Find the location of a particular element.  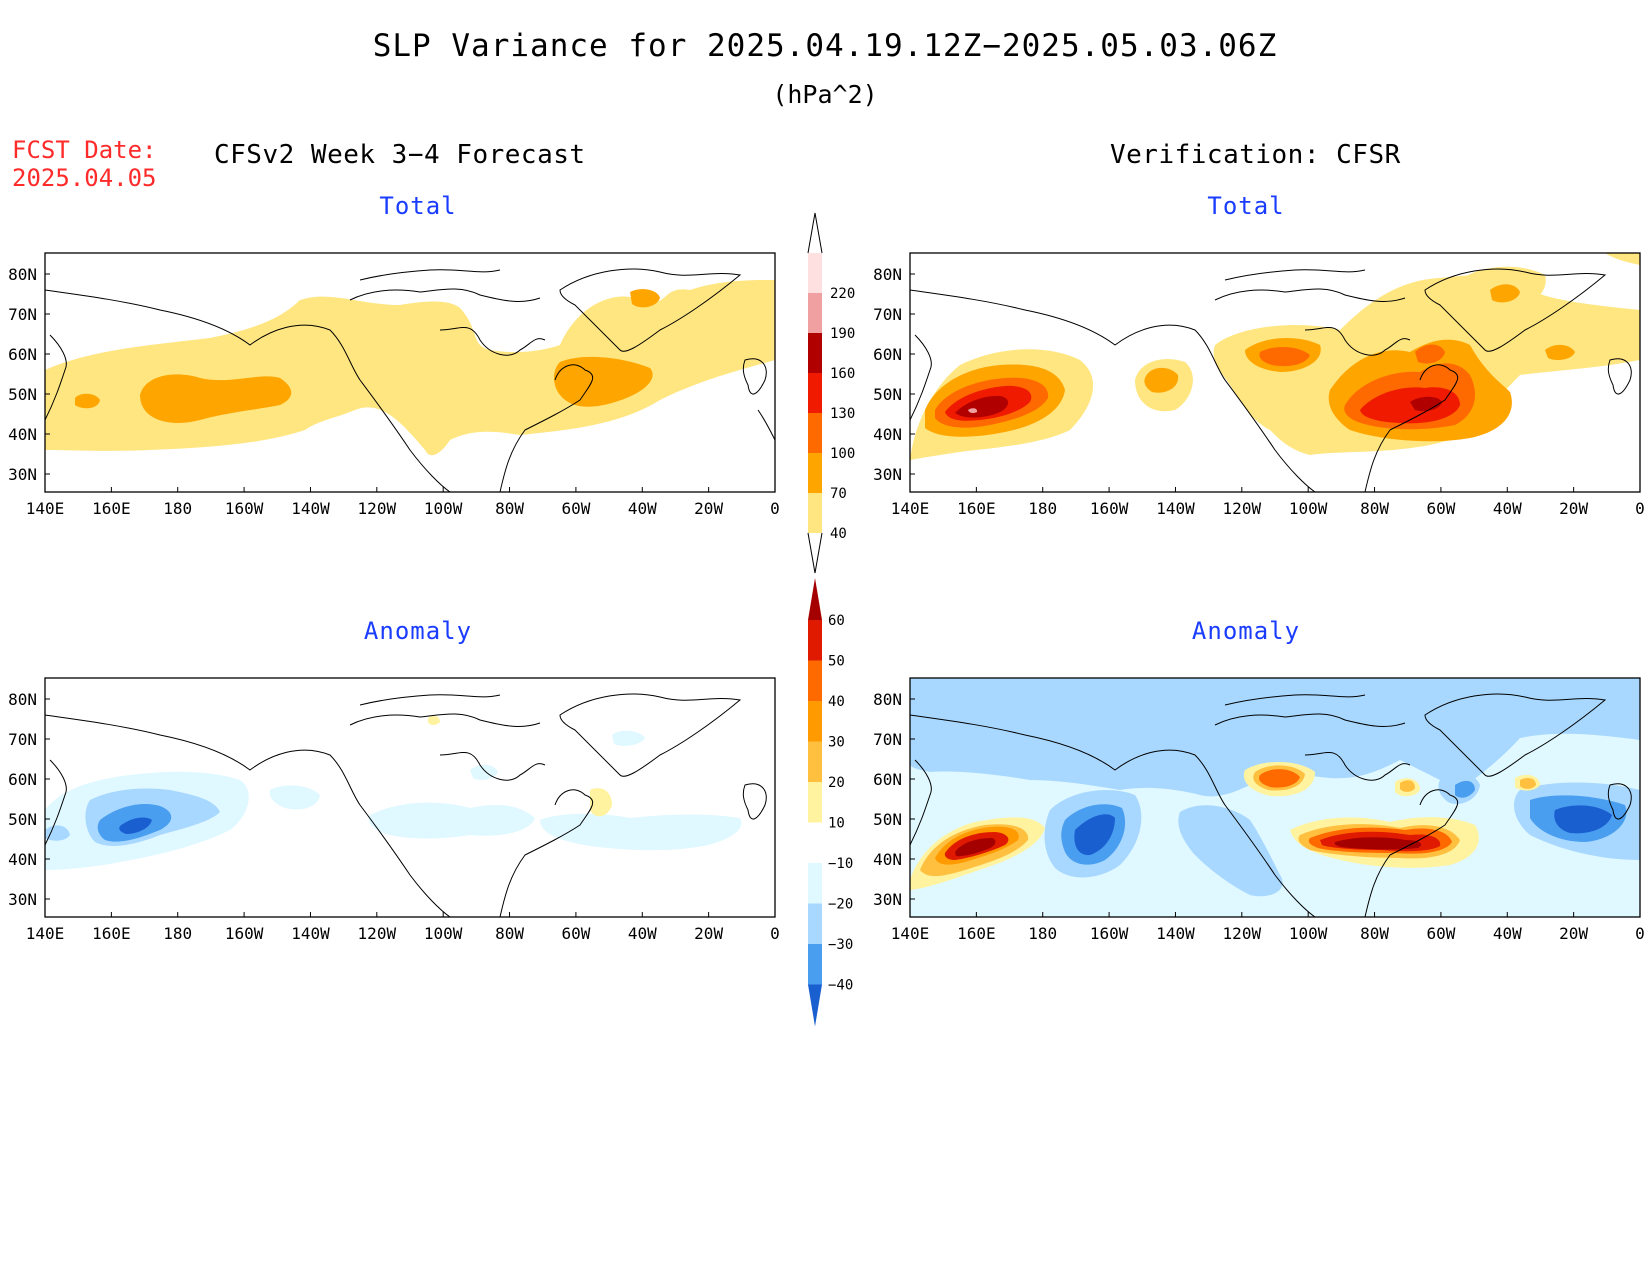

anomaly-contour-minus20 is located at coordinates (1275, 737).